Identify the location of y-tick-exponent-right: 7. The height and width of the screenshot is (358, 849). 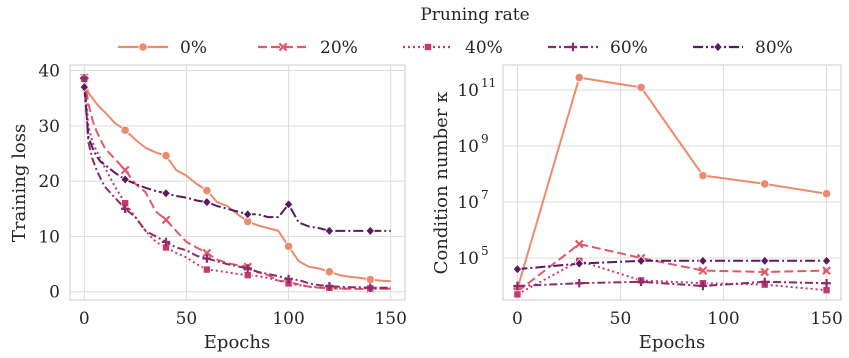
(485, 195).